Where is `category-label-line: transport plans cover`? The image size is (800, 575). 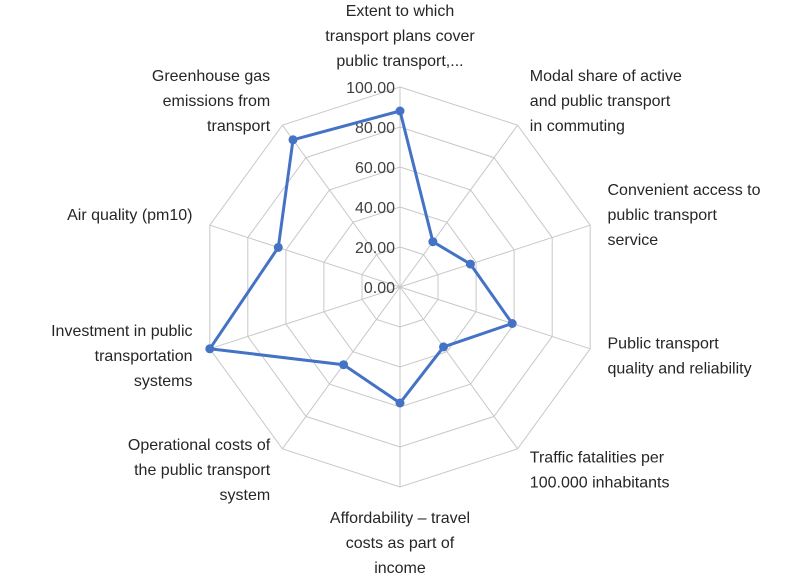
category-label-line: transport plans cover is located at coordinates (400, 36).